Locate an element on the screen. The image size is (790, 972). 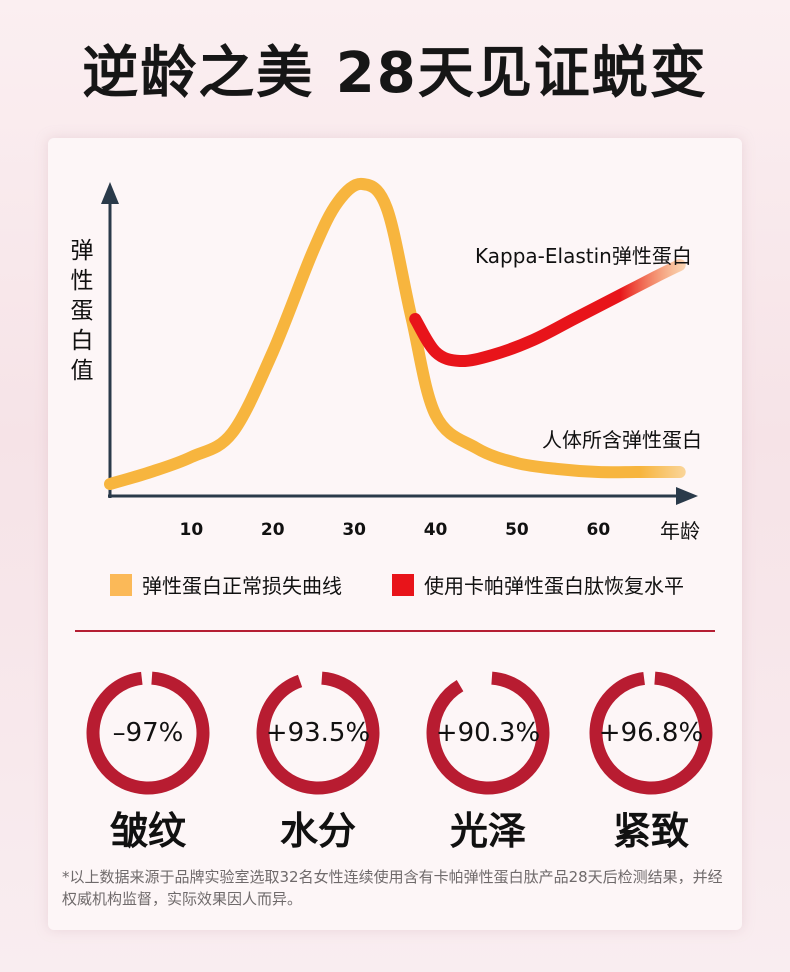
legend-item-normal-loss: 弹性蛋白正常损失曲线 is located at coordinates (226, 584).